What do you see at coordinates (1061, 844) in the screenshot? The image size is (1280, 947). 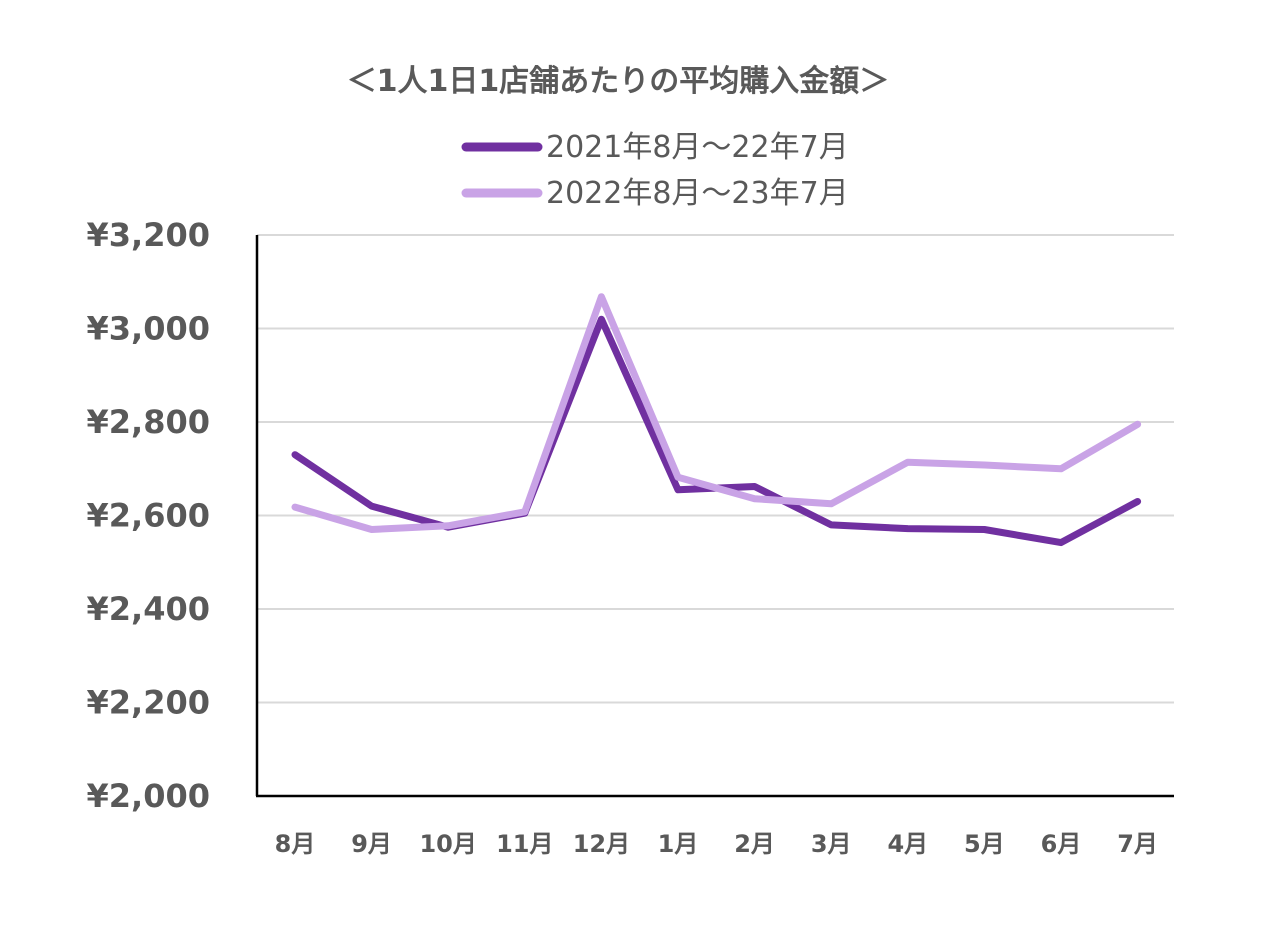 I see `x-tick-label: 6月` at bounding box center [1061, 844].